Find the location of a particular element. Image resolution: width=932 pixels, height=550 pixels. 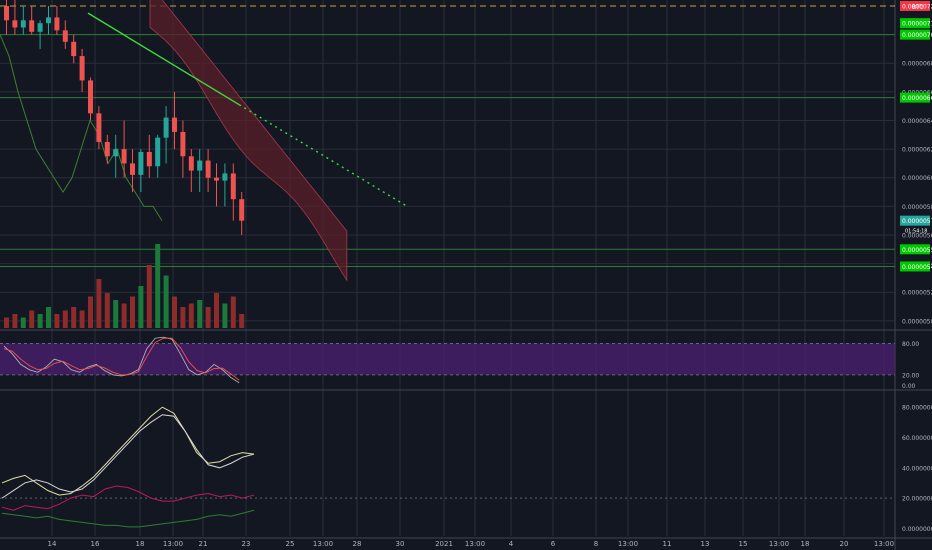

price-label: 0.0000057 is located at coordinates (917, 221).